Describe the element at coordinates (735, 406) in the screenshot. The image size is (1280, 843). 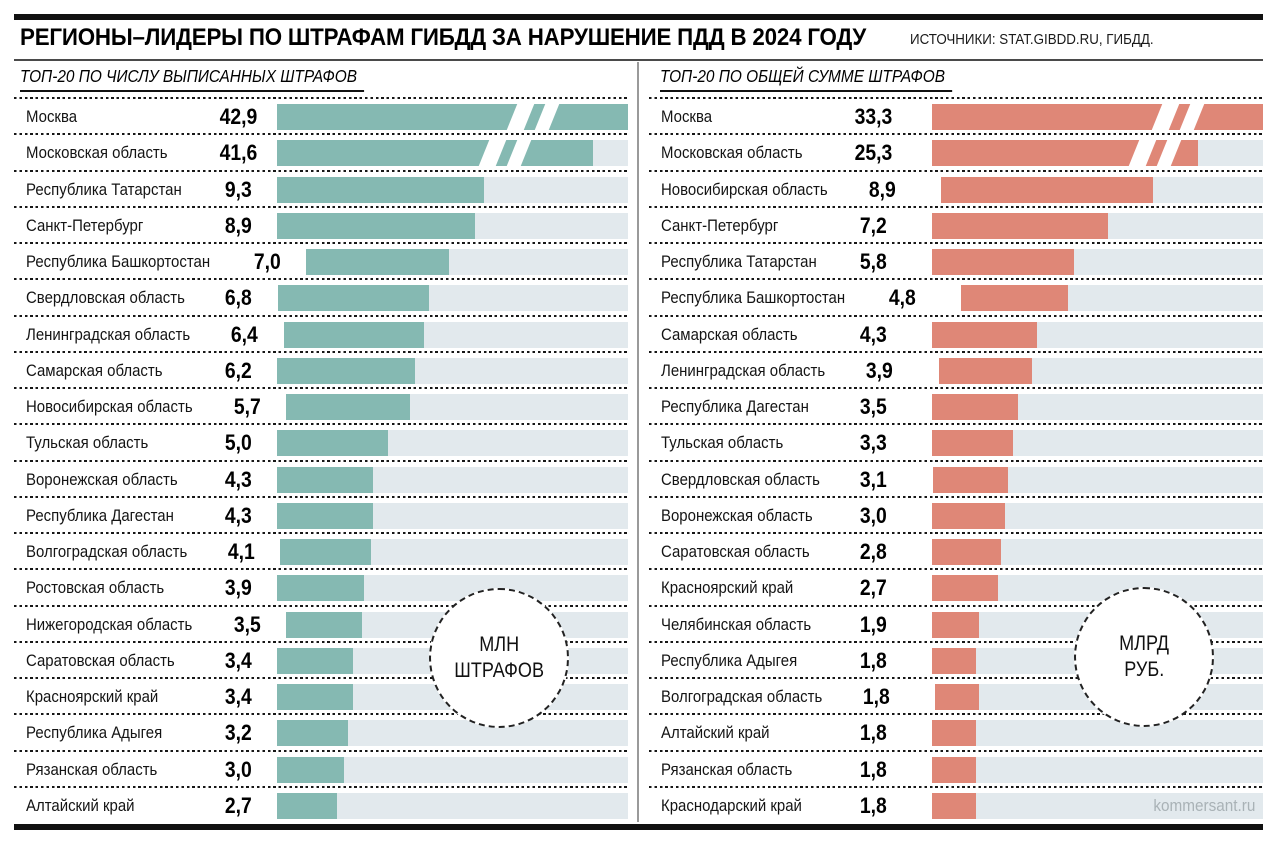
I see `region-label: Республика Дагестан` at that location.